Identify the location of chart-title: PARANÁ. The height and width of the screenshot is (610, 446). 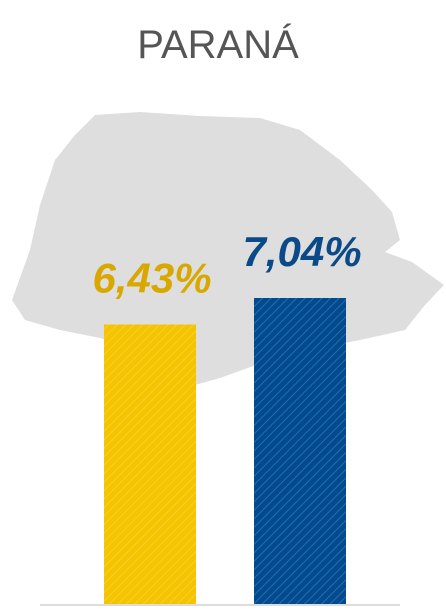
(218, 44).